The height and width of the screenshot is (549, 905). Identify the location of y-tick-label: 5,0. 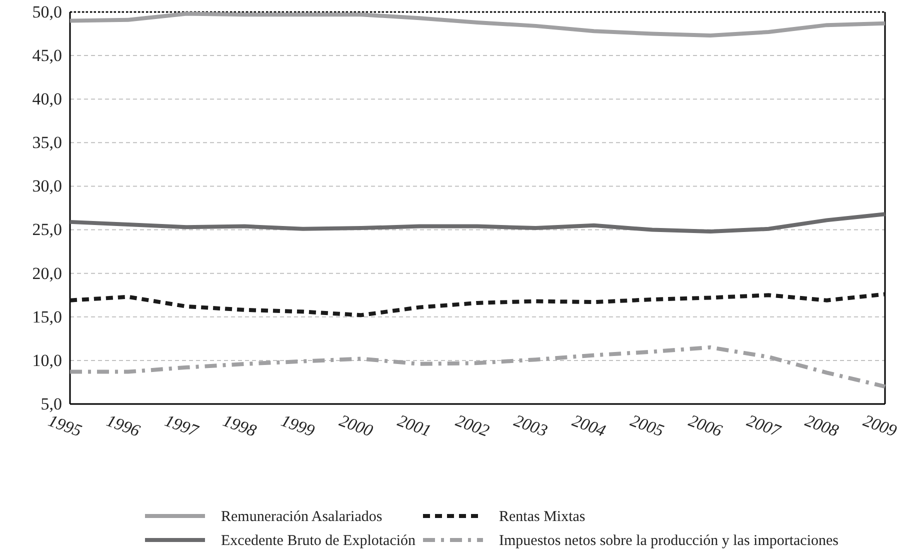
(51, 404).